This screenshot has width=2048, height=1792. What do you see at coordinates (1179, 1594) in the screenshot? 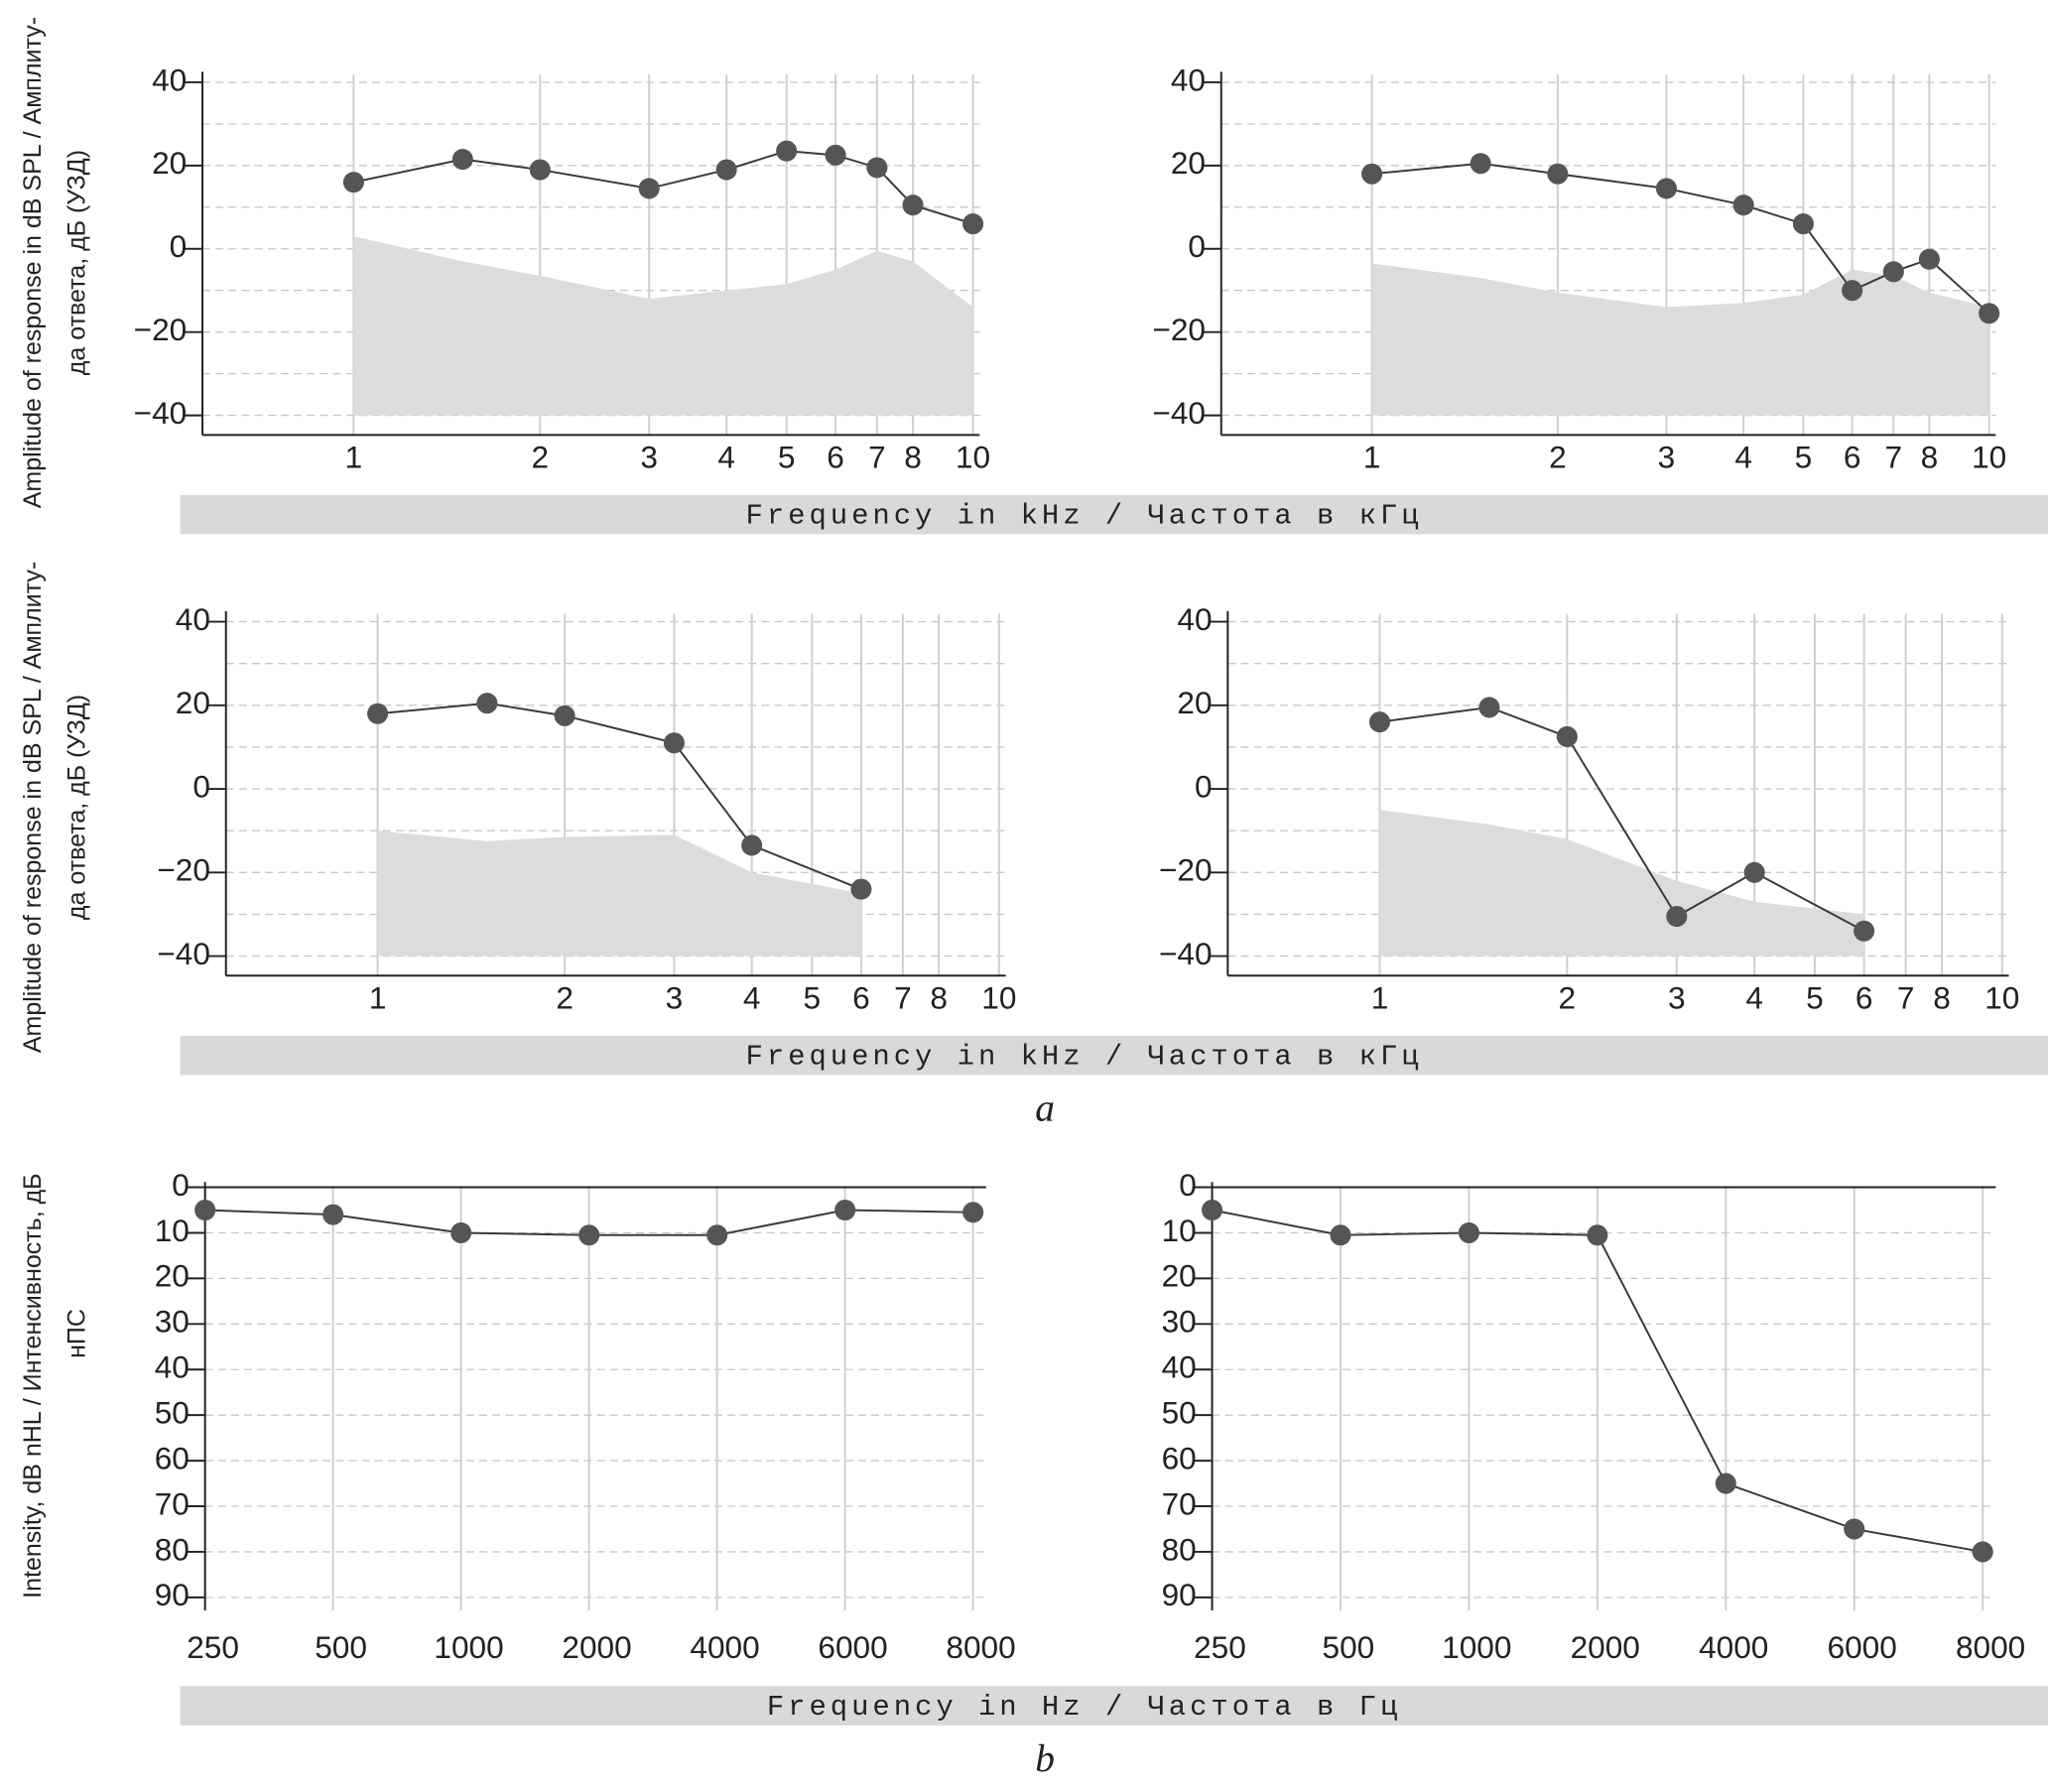
I see `y-tick-label: 90` at bounding box center [1179, 1594].